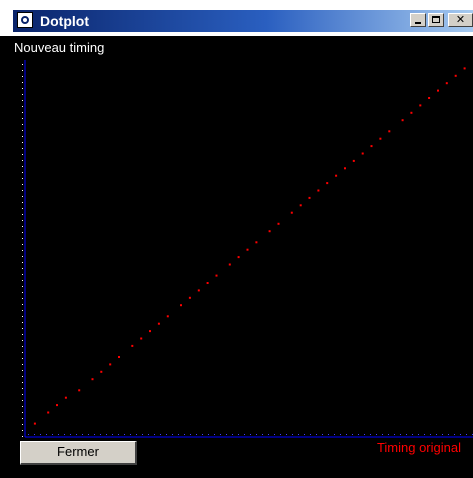 This screenshot has width=473, height=478. Describe the element at coordinates (59, 47) in the screenshot. I see `y-axis-label: Nouveau timing` at that location.